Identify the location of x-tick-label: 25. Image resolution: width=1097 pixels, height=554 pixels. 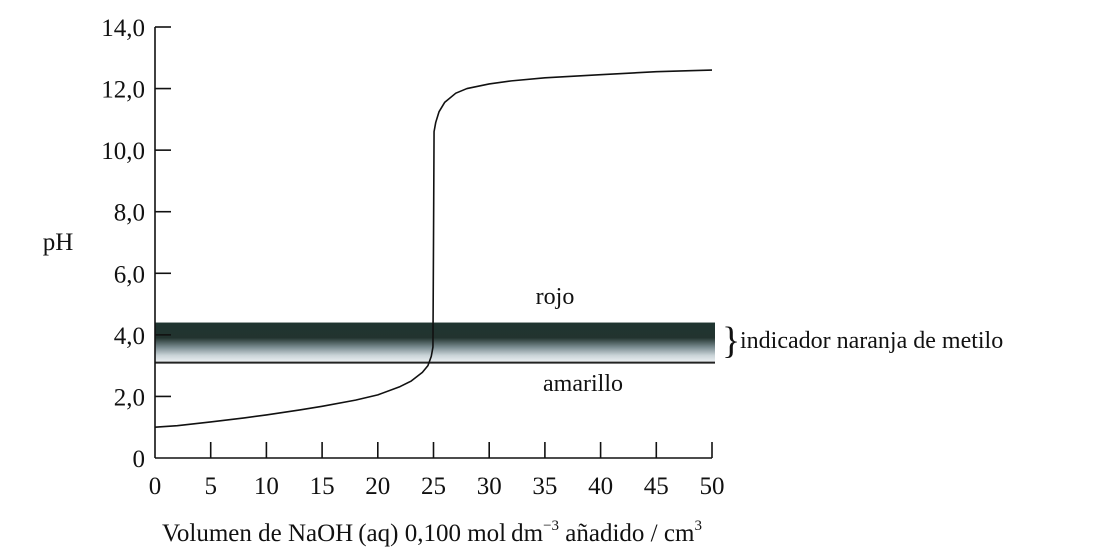
(433, 486).